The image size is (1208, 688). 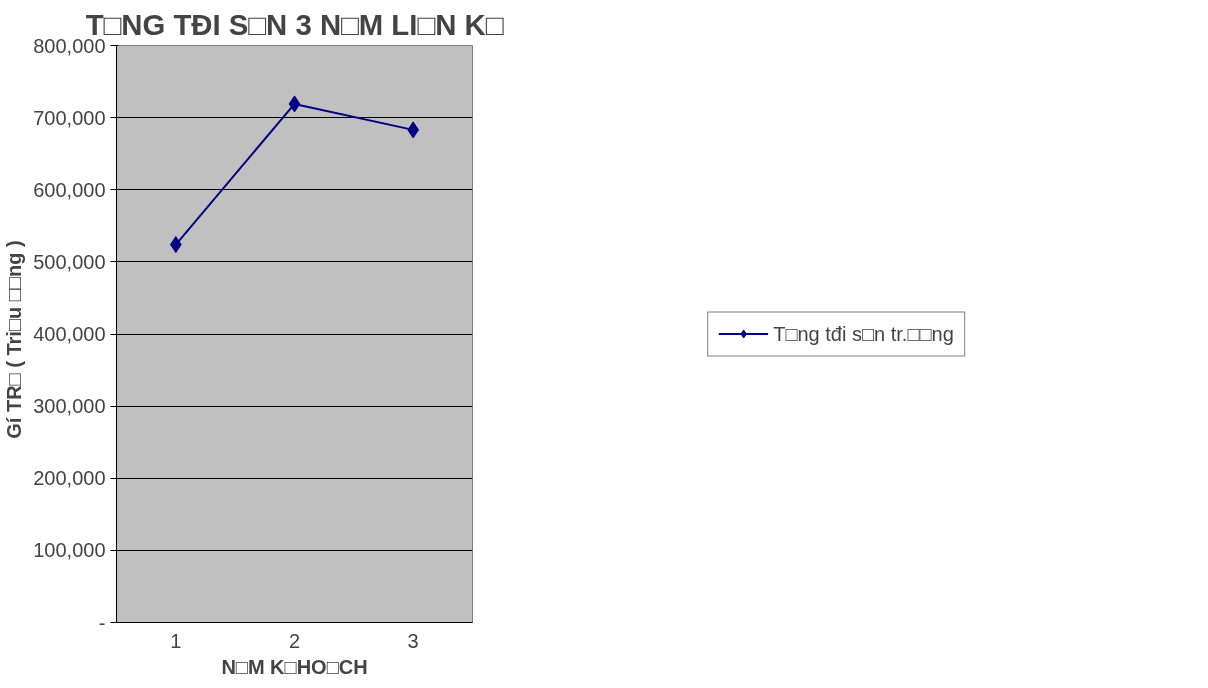 What do you see at coordinates (294, 666) in the screenshot?
I see `x-axis-title: N□M K□HO□CH` at bounding box center [294, 666].